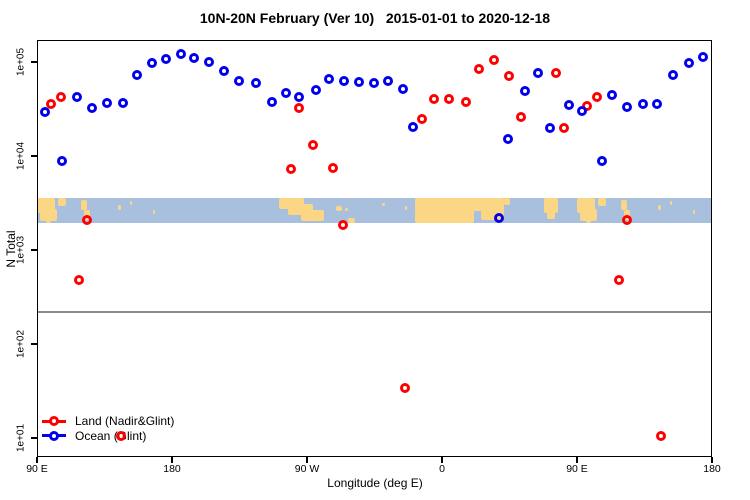 The height and width of the screenshot is (500, 750). Describe the element at coordinates (442, 469) in the screenshot. I see `x-tick-label: 0` at that location.